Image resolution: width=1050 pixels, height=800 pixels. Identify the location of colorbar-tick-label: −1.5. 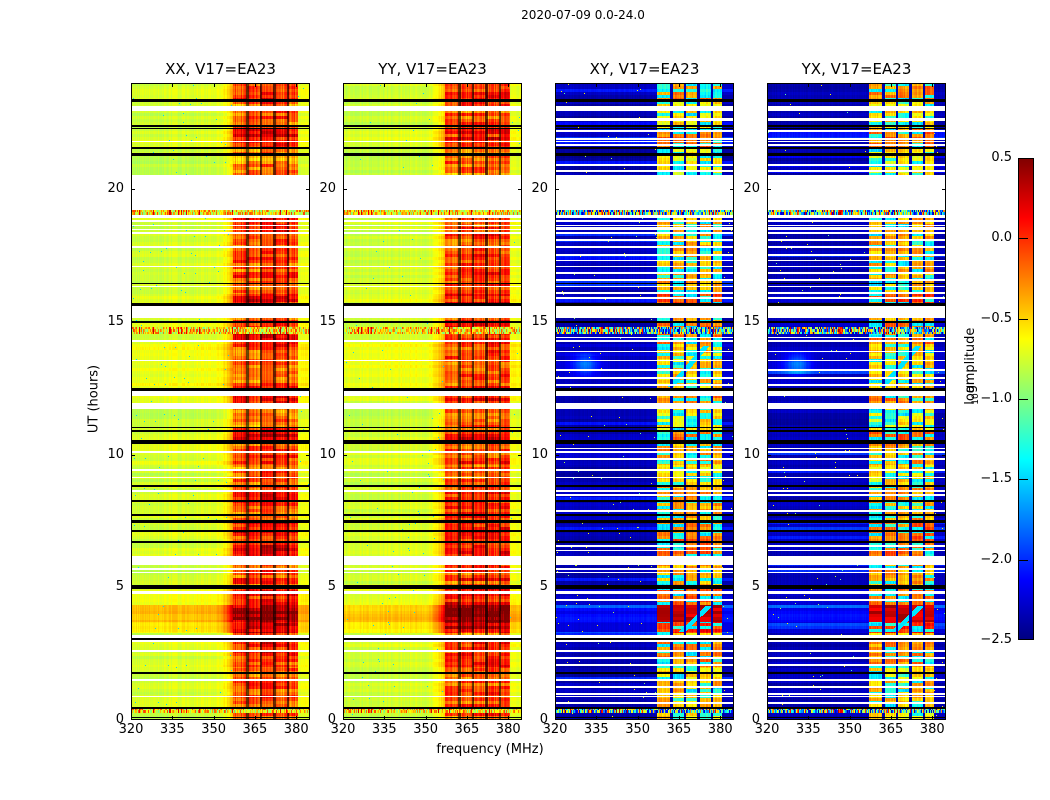
(996, 479).